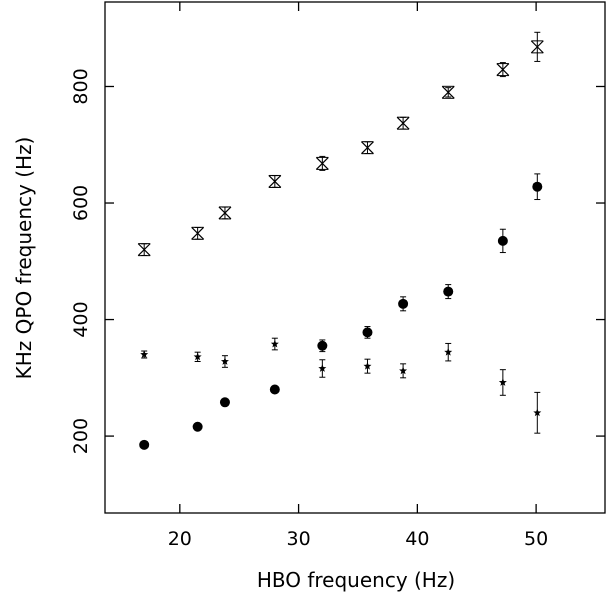 This screenshot has height=603, width=607. Describe the element at coordinates (81, 436) in the screenshot. I see `y-tick-label: 200` at that location.